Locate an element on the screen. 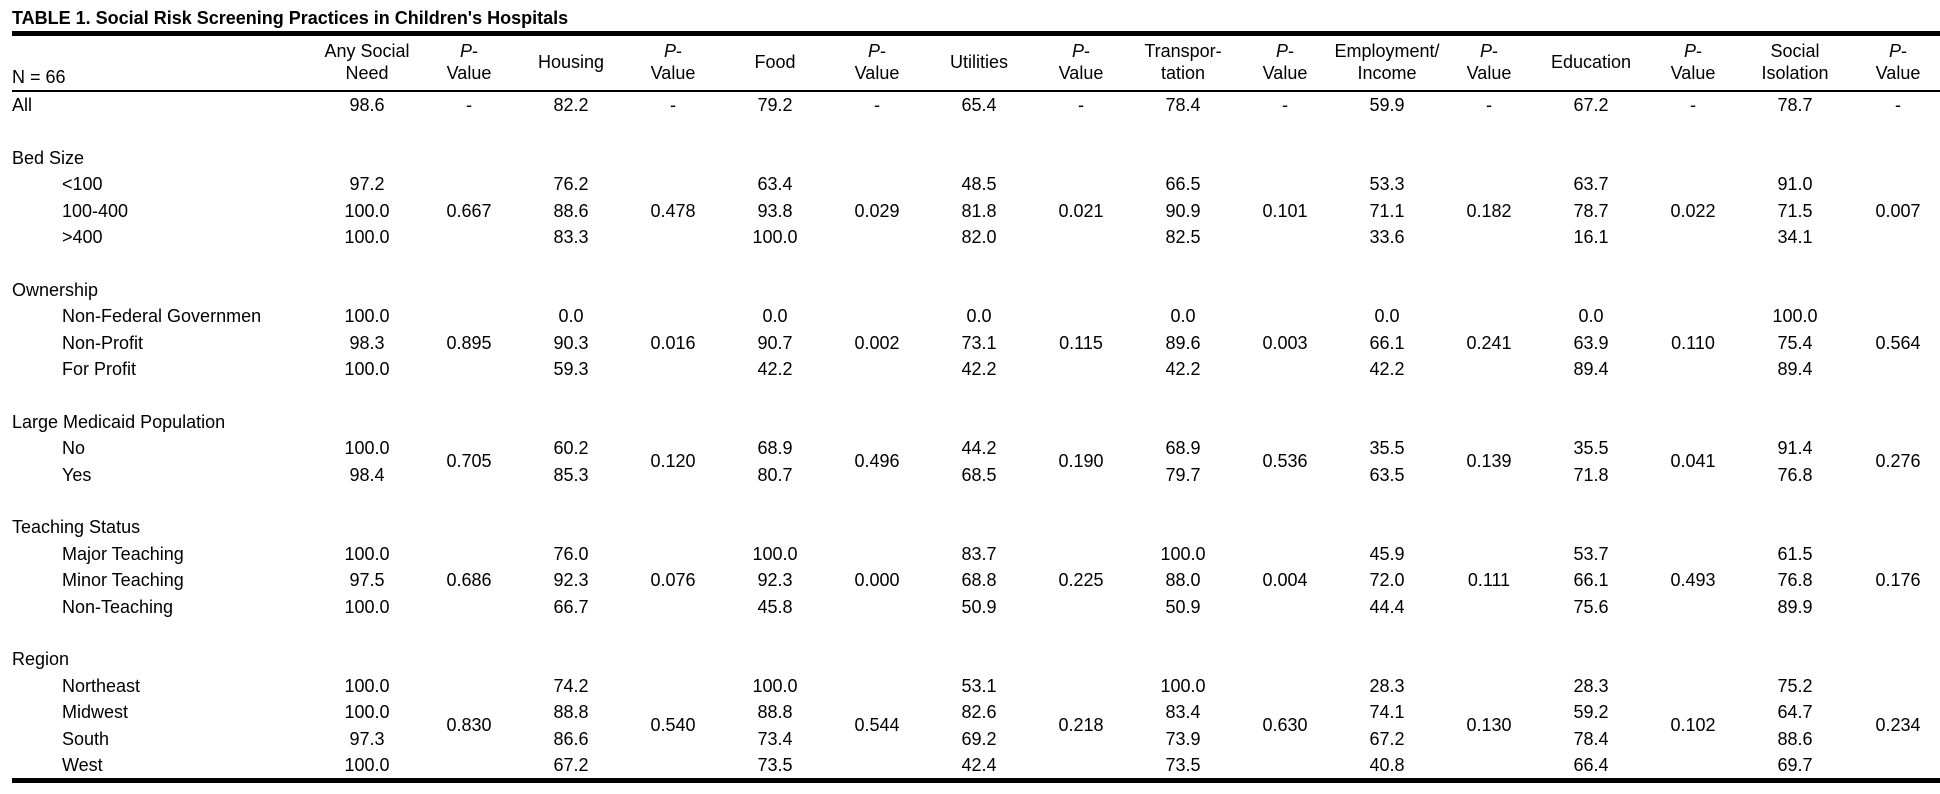 Image resolution: width=1940 pixels, height=794 pixels. cell-value: 79.7 is located at coordinates (1183, 474).